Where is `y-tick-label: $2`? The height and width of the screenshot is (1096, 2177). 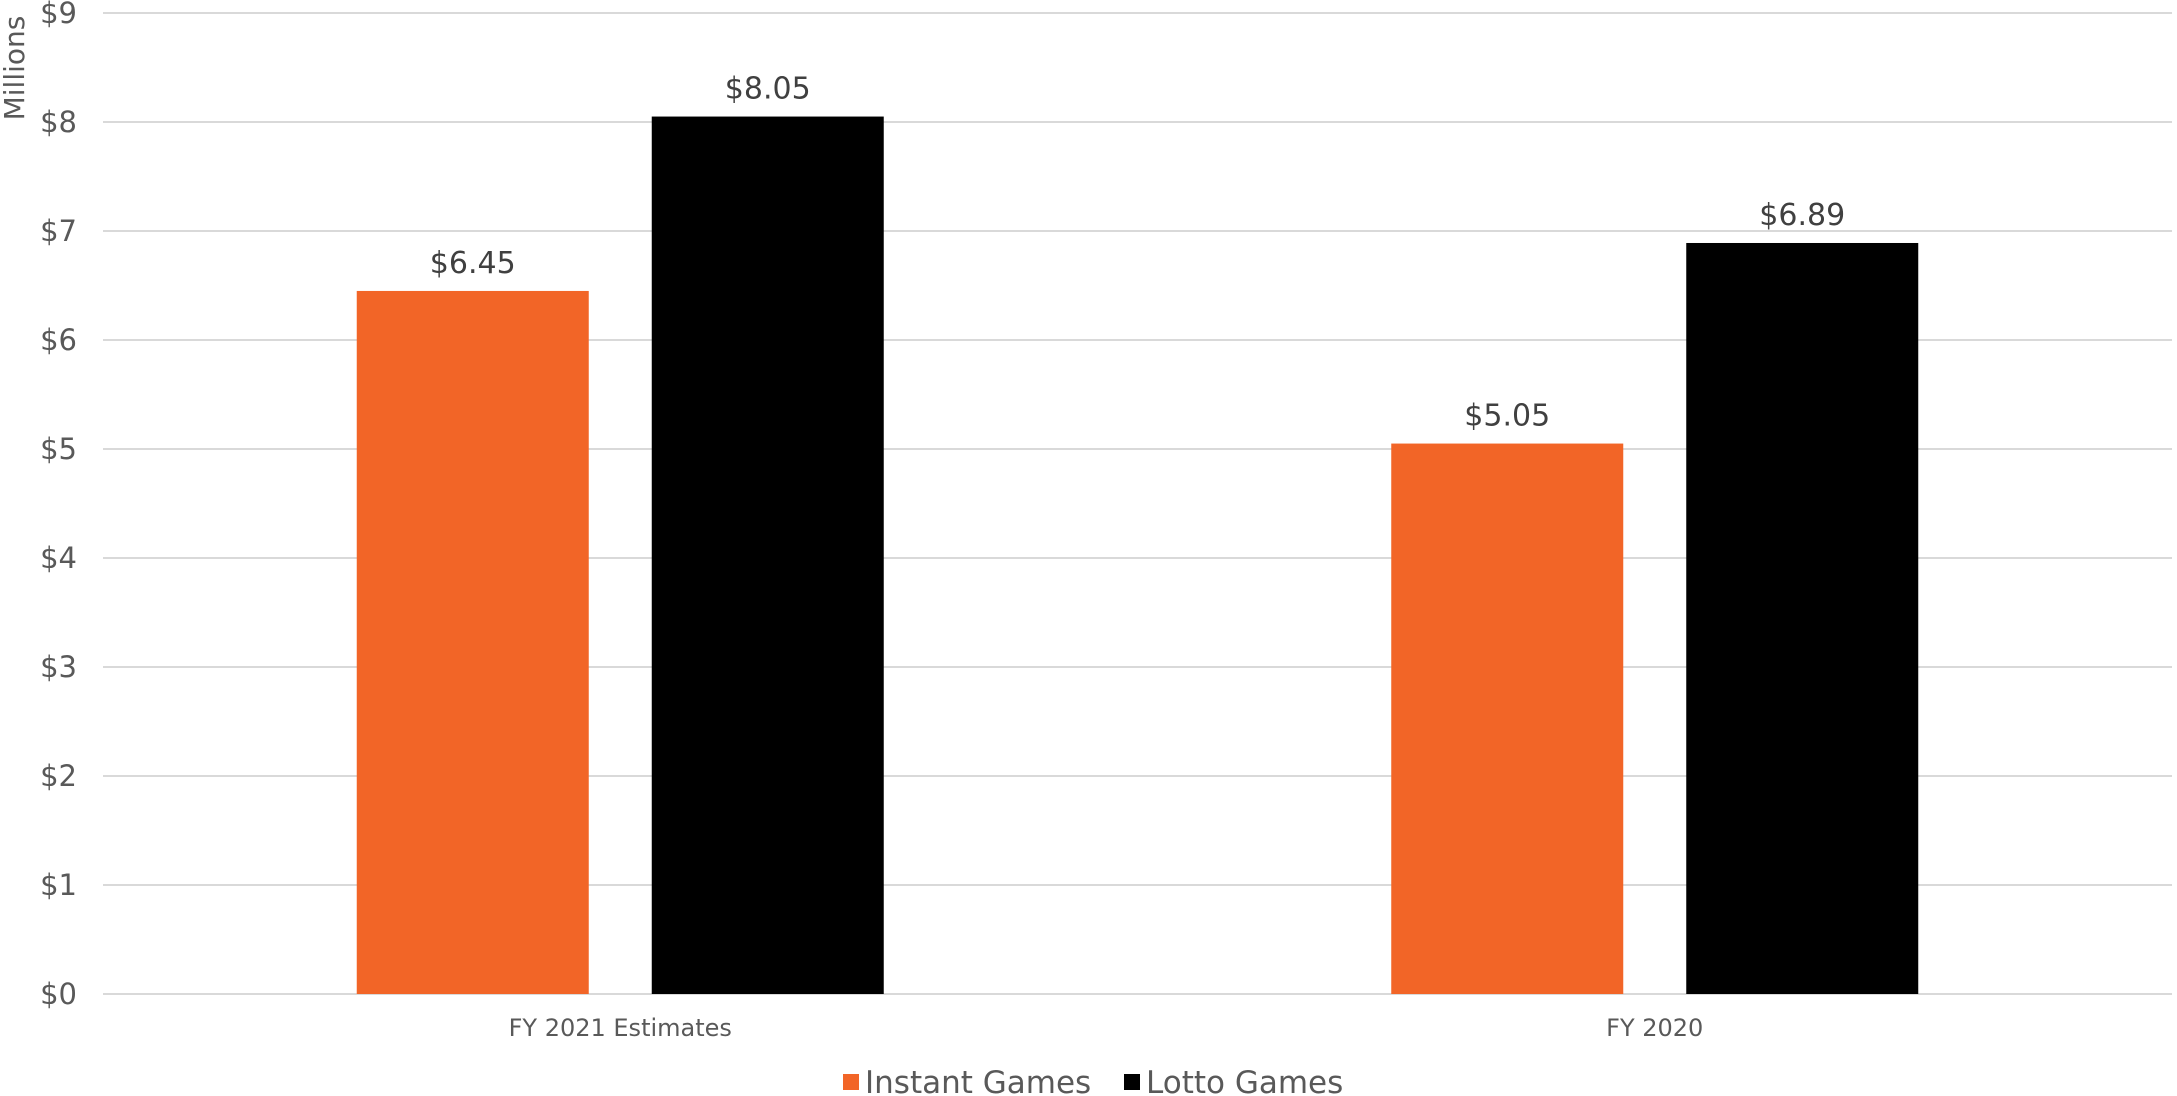
y-tick-label: $2 is located at coordinates (58, 776).